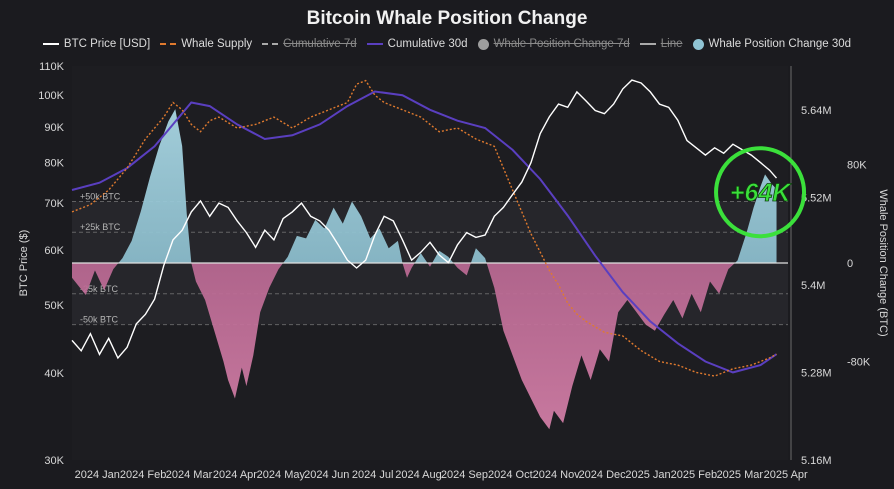 The width and height of the screenshot is (894, 489). What do you see at coordinates (235, 475) in the screenshot?
I see `x-axis-tick-label: 2024 Apr` at bounding box center [235, 475].